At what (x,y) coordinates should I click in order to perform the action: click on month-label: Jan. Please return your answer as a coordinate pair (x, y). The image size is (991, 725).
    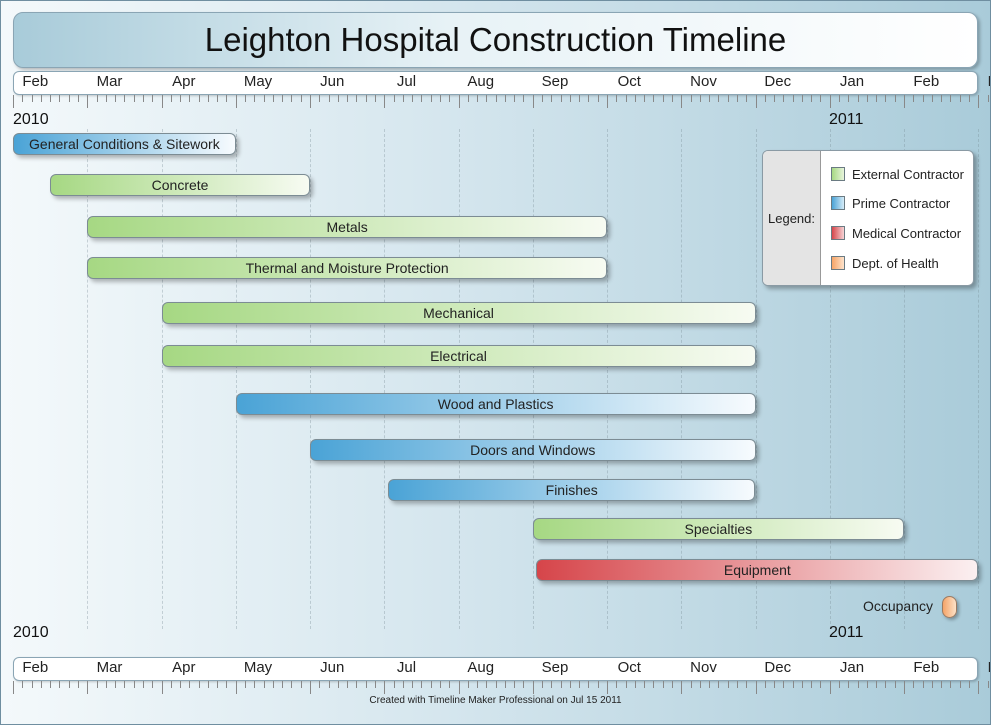
    Looking at the image, I should click on (852, 667).